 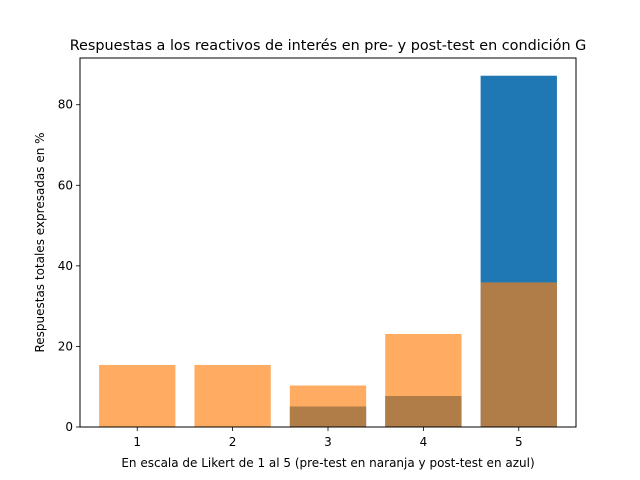 I want to click on x-tick-label-2: 2, so click(x=233, y=442).